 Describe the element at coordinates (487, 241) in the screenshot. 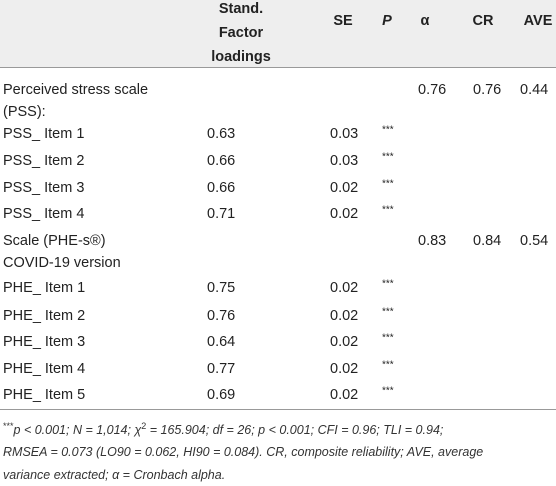

I see `cell-value: 0.84` at that location.